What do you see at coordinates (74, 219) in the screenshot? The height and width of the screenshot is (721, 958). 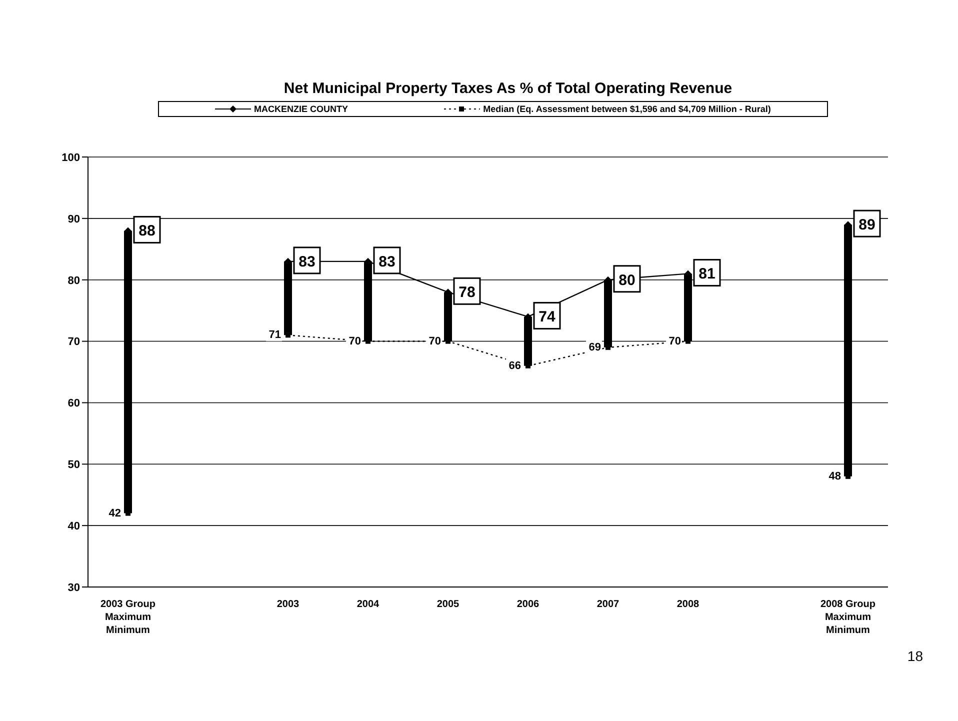 I see `y-tick-label: 90` at bounding box center [74, 219].